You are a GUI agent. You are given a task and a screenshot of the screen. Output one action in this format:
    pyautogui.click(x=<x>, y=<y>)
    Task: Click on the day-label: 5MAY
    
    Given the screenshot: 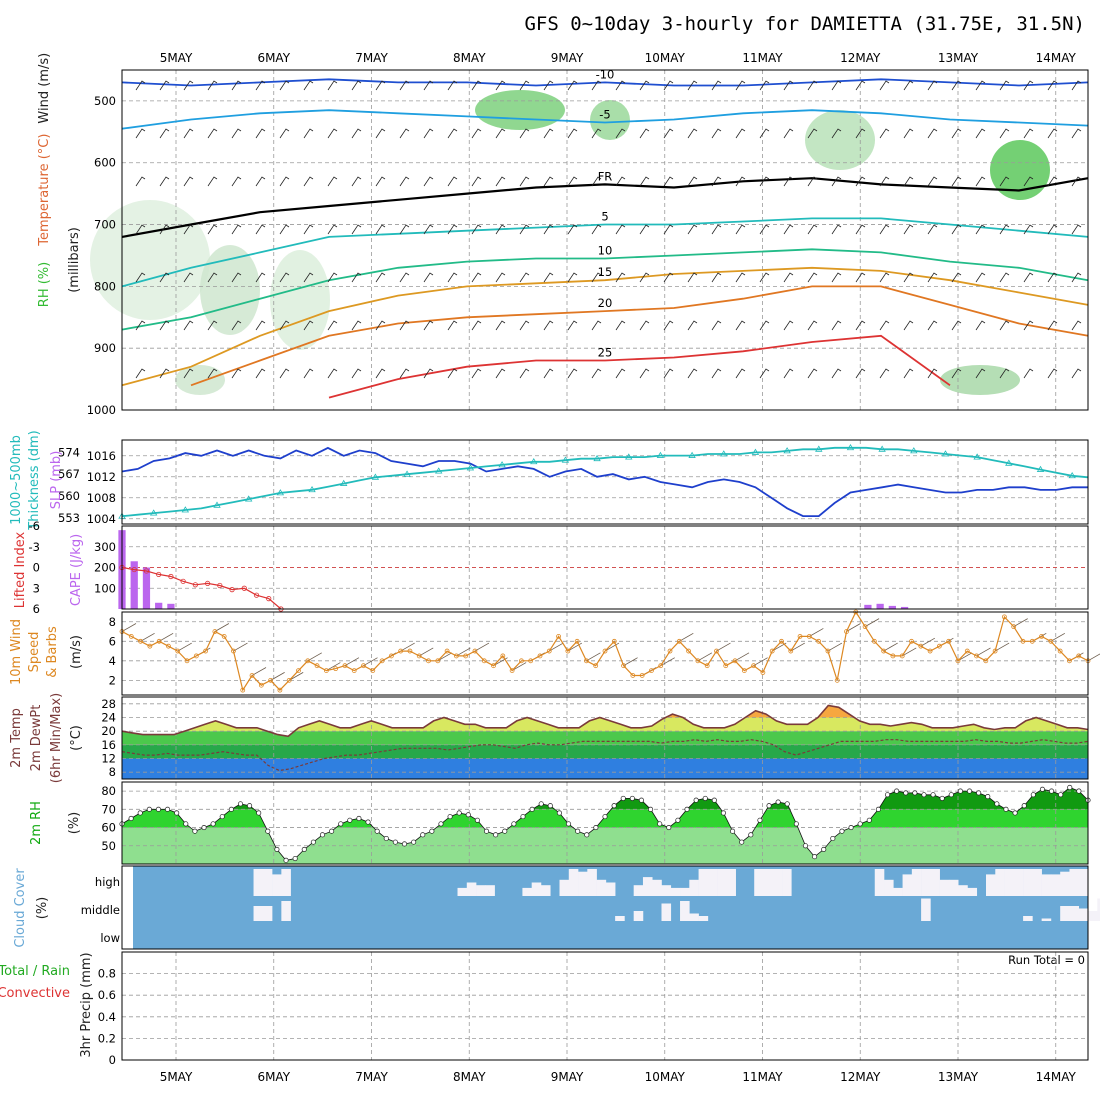 What is the action you would take?
    pyautogui.click(x=176, y=58)
    